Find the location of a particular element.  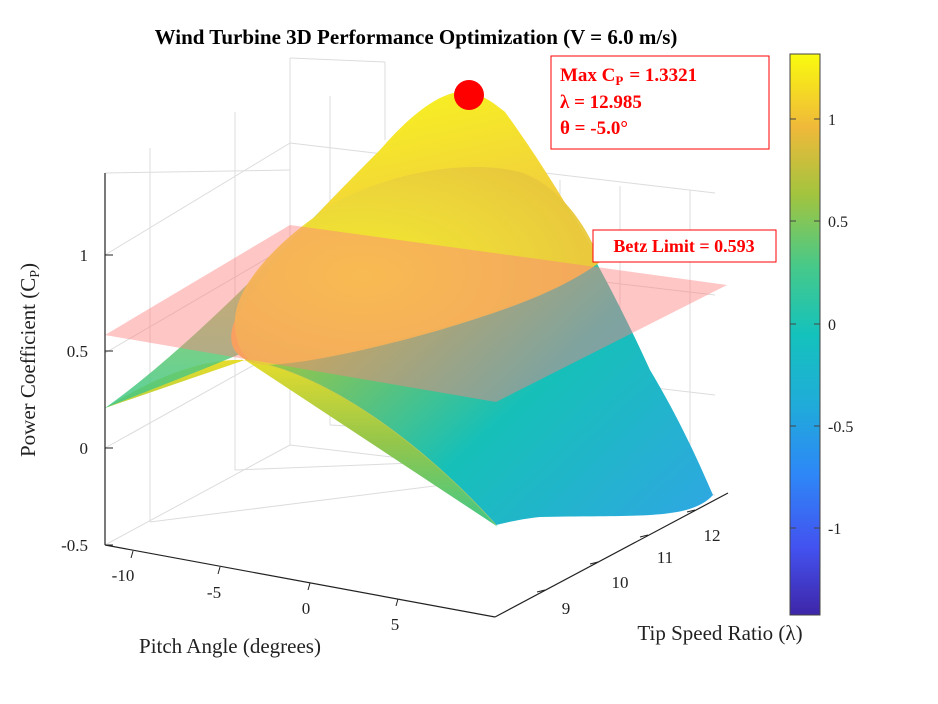

betz-label: Betz Limit = 0.593 is located at coordinates (683, 246).